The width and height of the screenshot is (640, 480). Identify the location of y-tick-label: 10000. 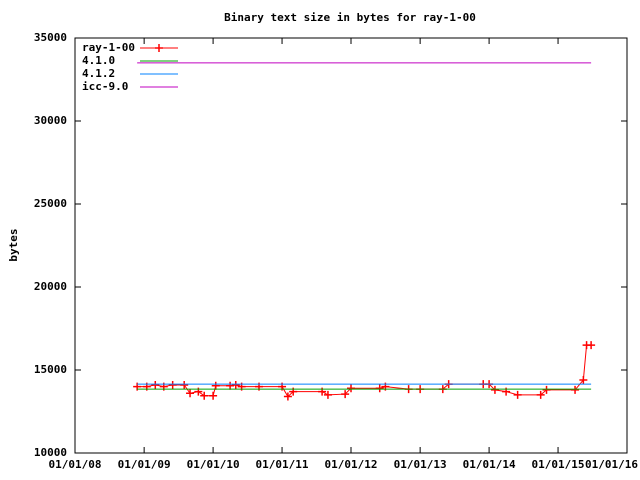
(50, 452).